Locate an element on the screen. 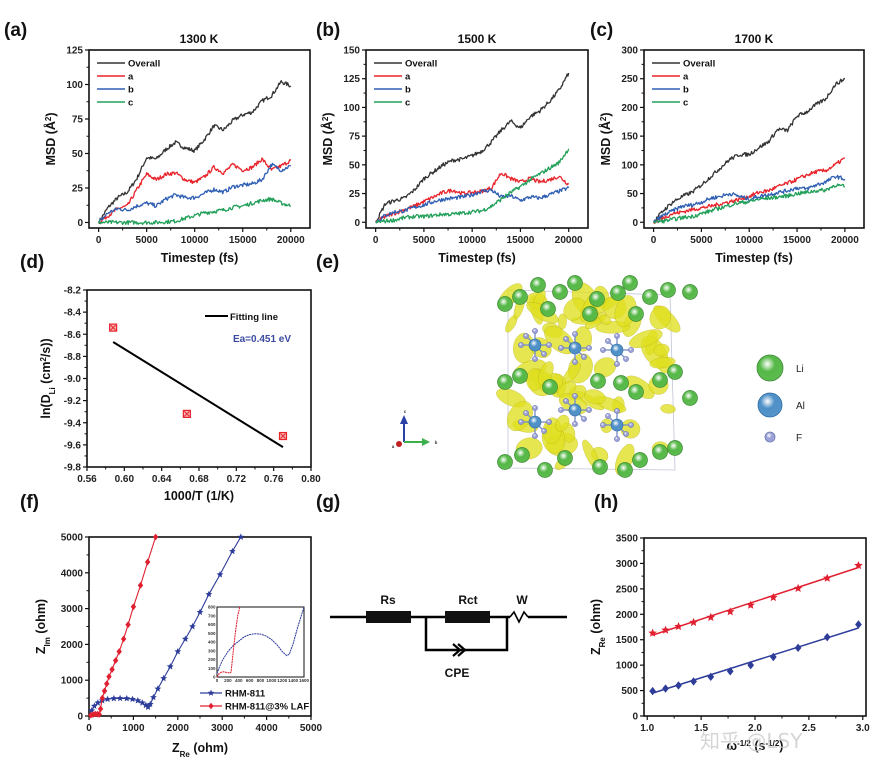 The width and height of the screenshot is (881, 769). y-axis-label: MSD (Å2) is located at coordinates (327, 138).